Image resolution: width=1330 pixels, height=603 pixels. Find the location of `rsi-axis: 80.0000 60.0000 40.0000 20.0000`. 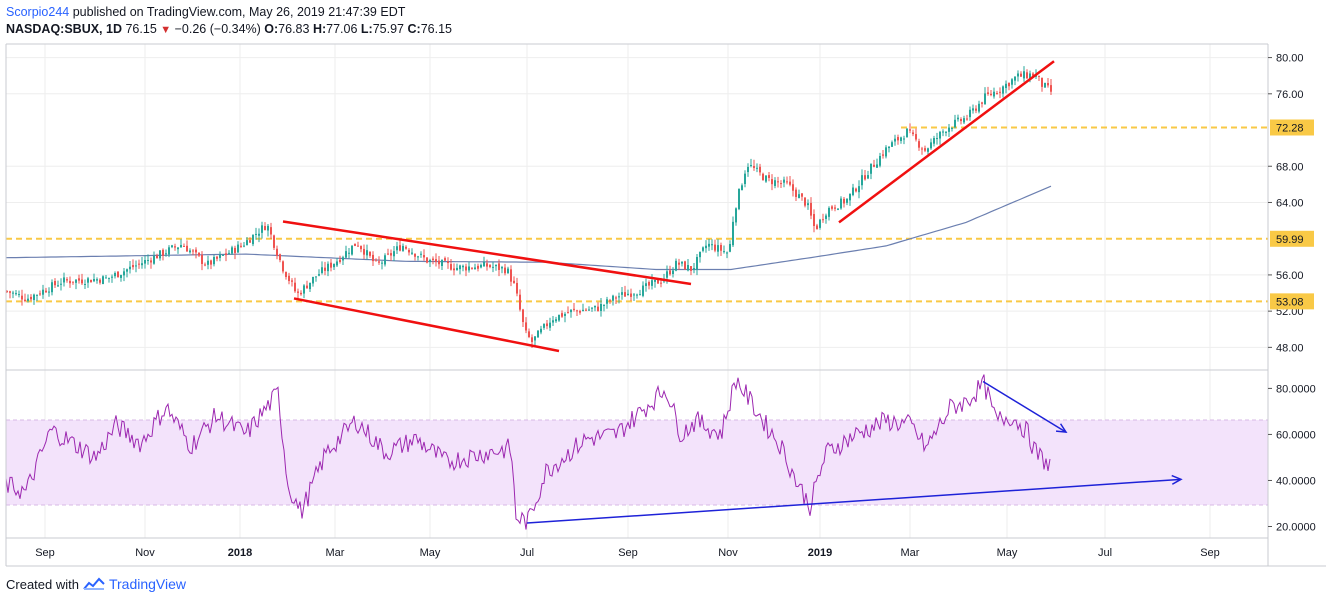

rsi-axis: 80.0000 60.0000 40.0000 20.0000 is located at coordinates (1292, 458).